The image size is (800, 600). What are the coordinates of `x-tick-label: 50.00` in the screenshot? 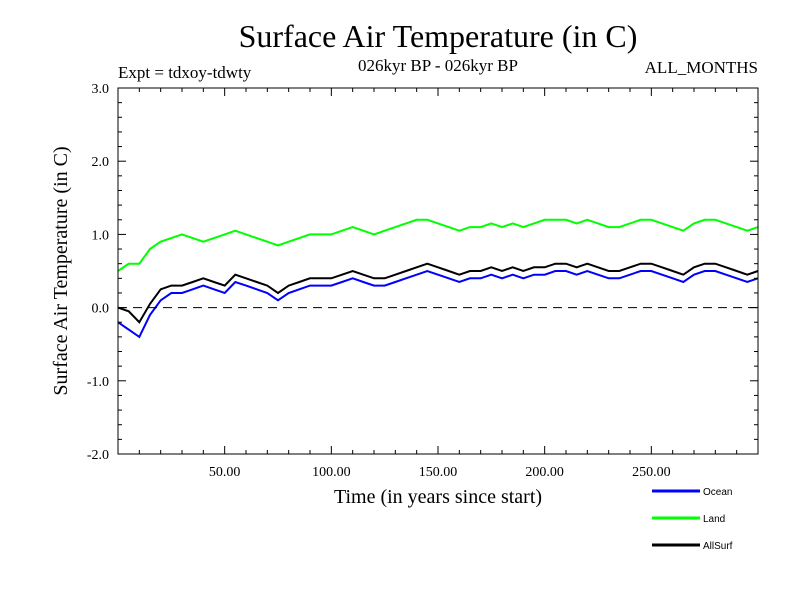 It's located at (225, 472).